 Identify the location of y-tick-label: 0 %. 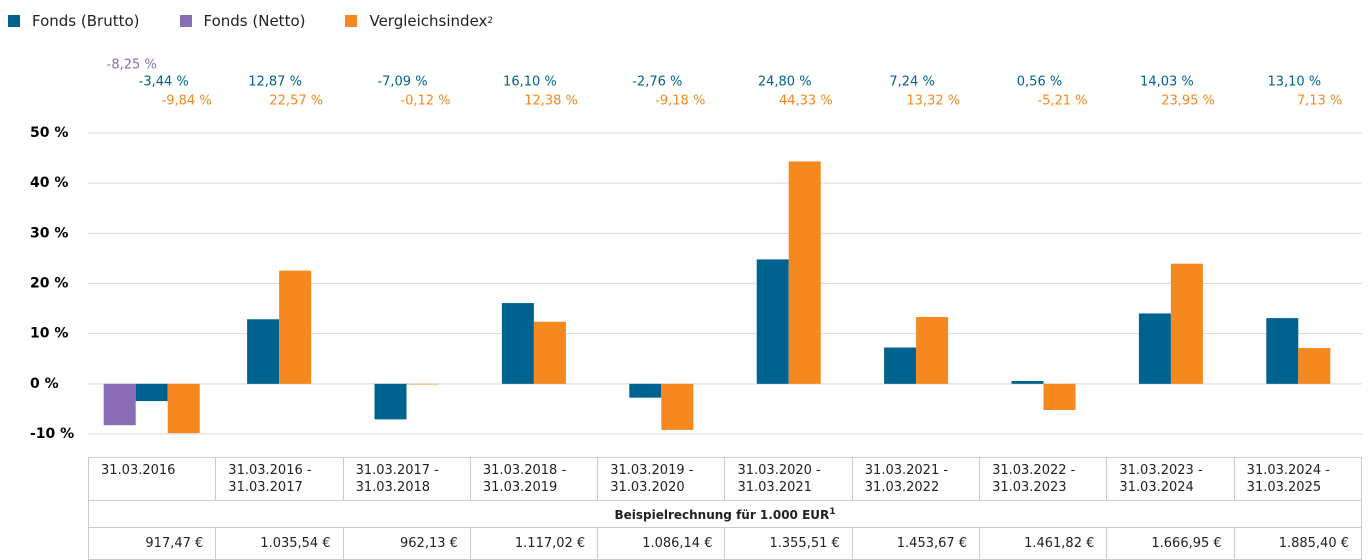
(44, 384).